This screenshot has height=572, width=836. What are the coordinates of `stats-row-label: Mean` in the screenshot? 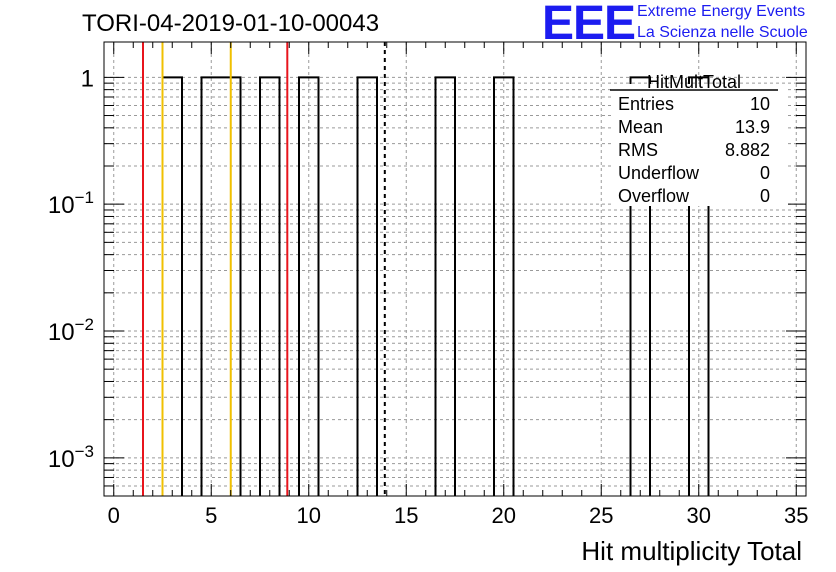 It's located at (640, 127).